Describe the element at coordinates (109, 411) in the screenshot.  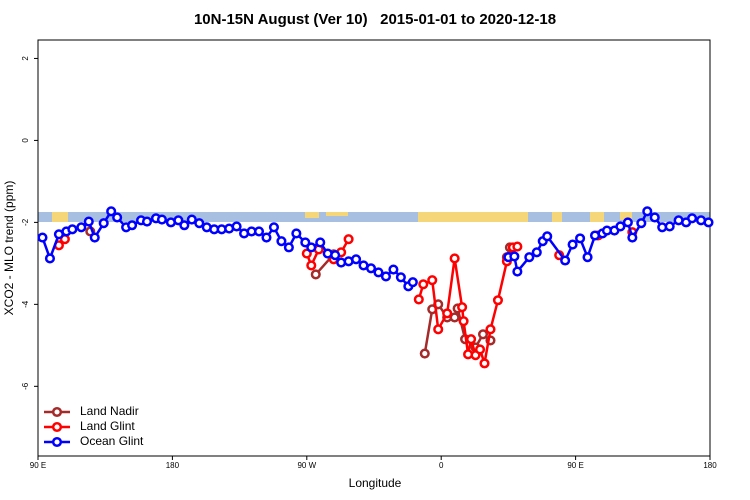
I see `legend-label: Land Nadir` at that location.